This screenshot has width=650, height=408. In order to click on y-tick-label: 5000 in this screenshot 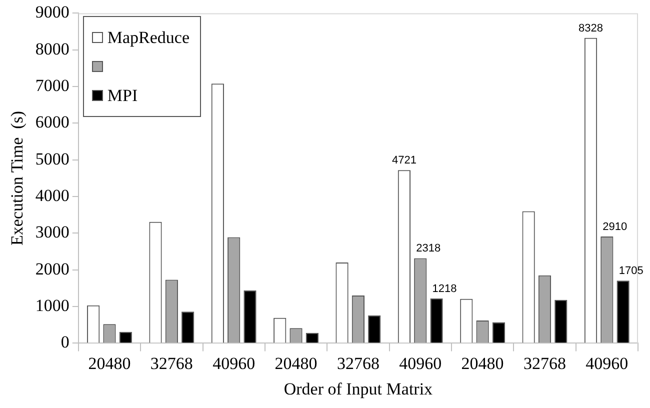, I will do `click(52, 158)`.